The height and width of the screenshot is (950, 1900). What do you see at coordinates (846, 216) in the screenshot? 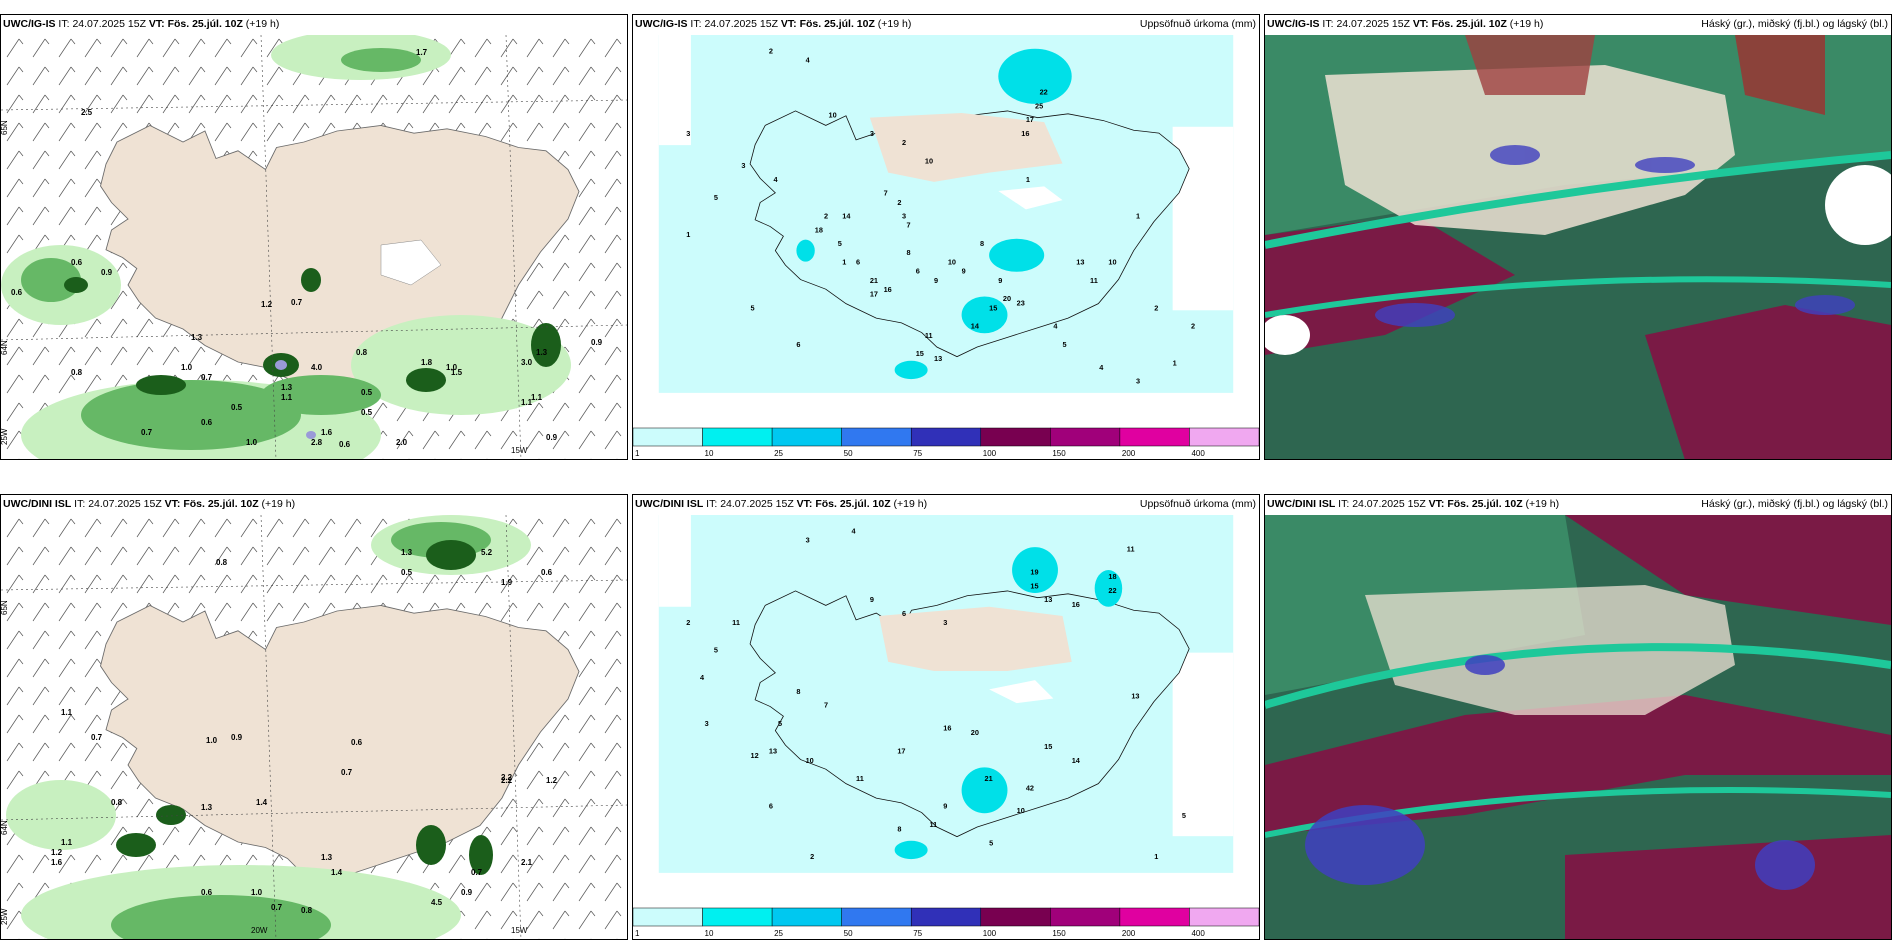
I see `precip-label: 14` at bounding box center [846, 216].